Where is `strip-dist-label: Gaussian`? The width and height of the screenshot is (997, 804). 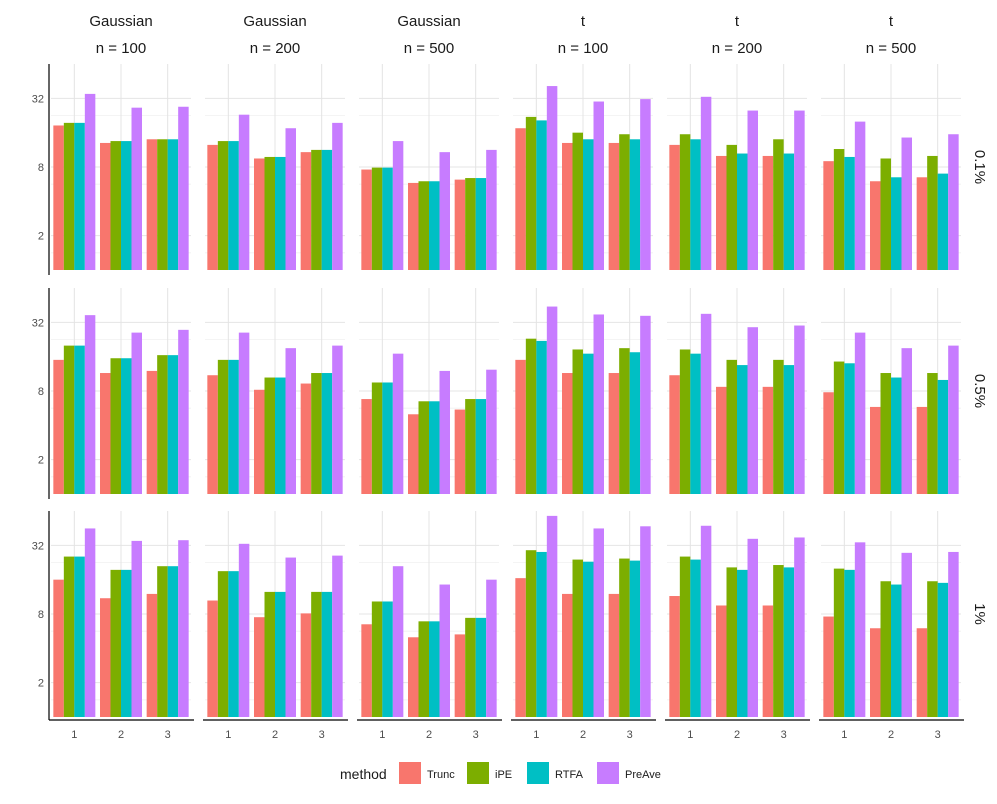 strip-dist-label: Gaussian is located at coordinates (274, 21).